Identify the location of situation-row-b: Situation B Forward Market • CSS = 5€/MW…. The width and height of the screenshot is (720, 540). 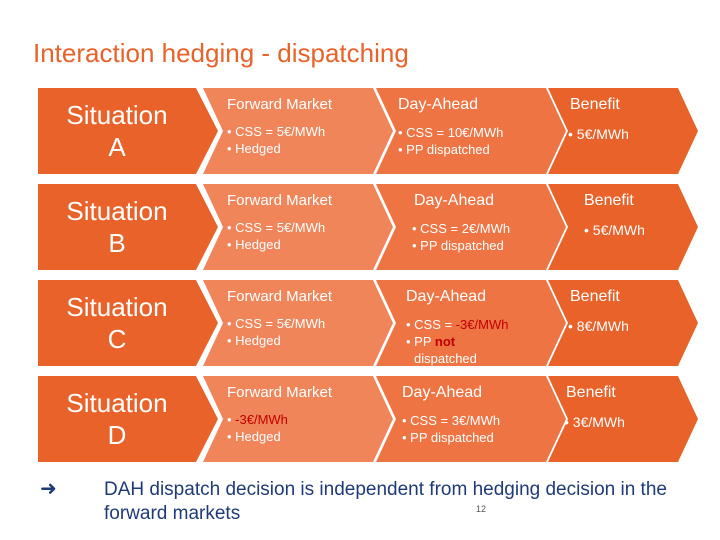
(368, 227).